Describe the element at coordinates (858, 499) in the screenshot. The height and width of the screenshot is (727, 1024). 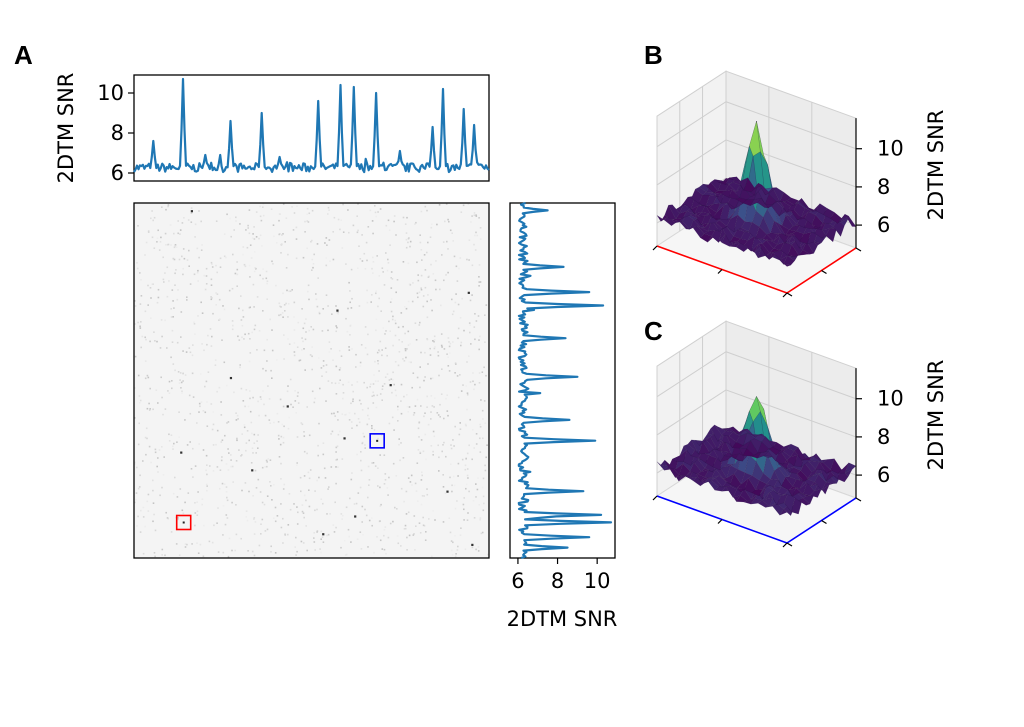
I see `surface-y-tick` at that location.